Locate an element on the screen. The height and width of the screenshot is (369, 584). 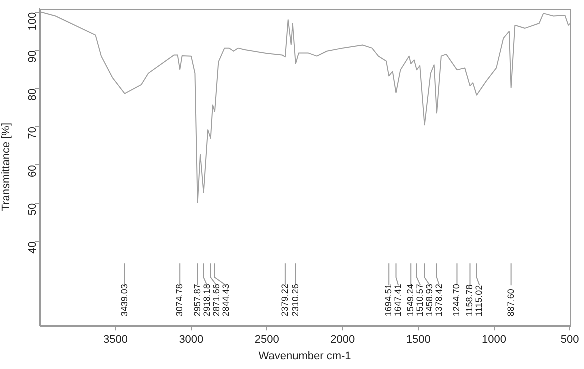
annotation: 887.60 is located at coordinates (511, 303).